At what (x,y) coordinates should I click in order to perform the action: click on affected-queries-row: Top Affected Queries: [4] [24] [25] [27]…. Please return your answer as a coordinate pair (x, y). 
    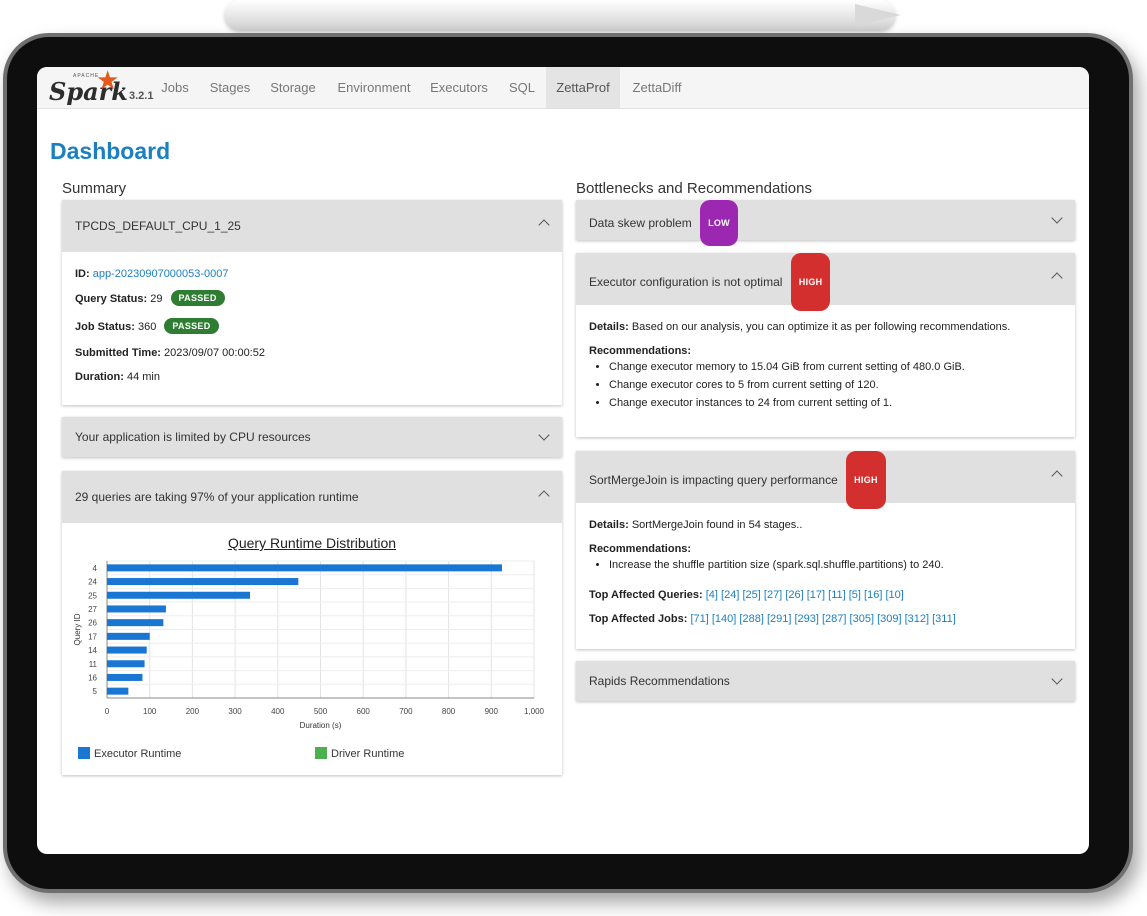
    Looking at the image, I should click on (746, 595).